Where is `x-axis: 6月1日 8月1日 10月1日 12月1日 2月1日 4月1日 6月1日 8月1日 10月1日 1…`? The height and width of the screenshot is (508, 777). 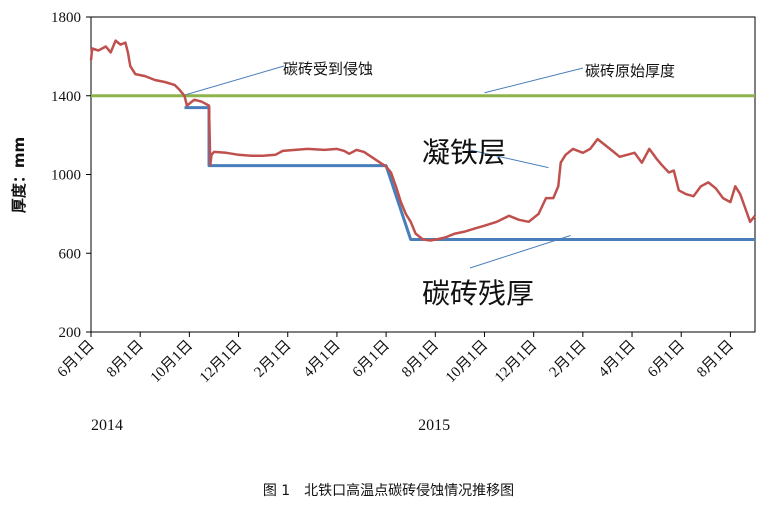 x-axis: 6月1日 8月1日 10月1日 12月1日 2月1日 4月1日 6月1日 8月1日 10月1日 1… is located at coordinates (396, 359).